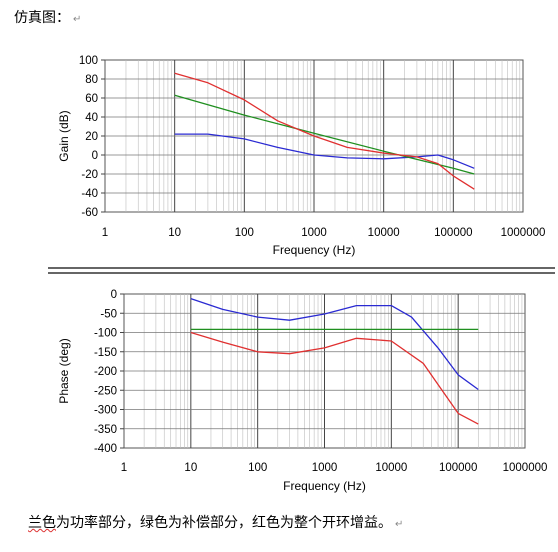  Describe the element at coordinates (91, 137) in the screenshot. I see `y-tick-label: 20` at that location.